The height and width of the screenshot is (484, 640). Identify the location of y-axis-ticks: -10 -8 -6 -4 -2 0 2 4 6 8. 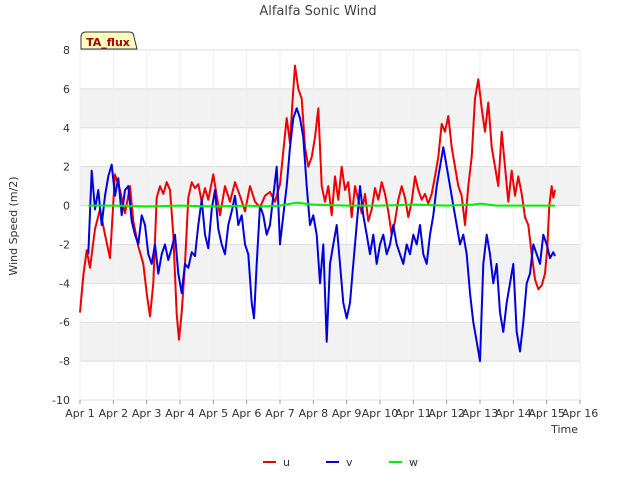
(61, 225).